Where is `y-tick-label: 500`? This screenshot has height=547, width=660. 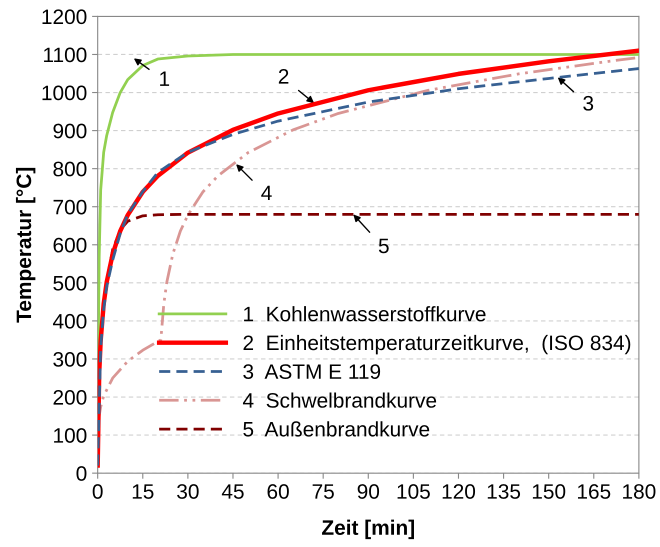
y-tick-label: 500 is located at coordinates (69, 283).